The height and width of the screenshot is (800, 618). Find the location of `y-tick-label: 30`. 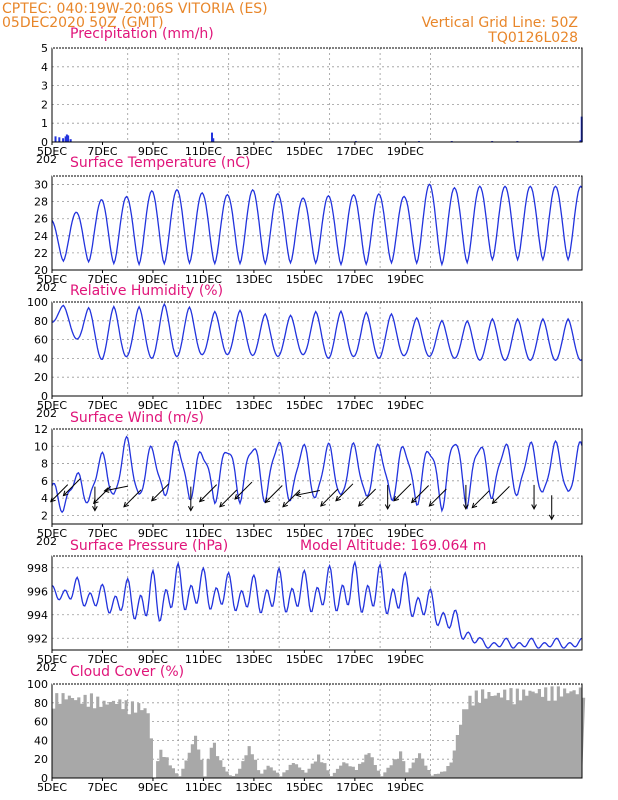

y-tick-label: 30 is located at coordinates (41, 185).